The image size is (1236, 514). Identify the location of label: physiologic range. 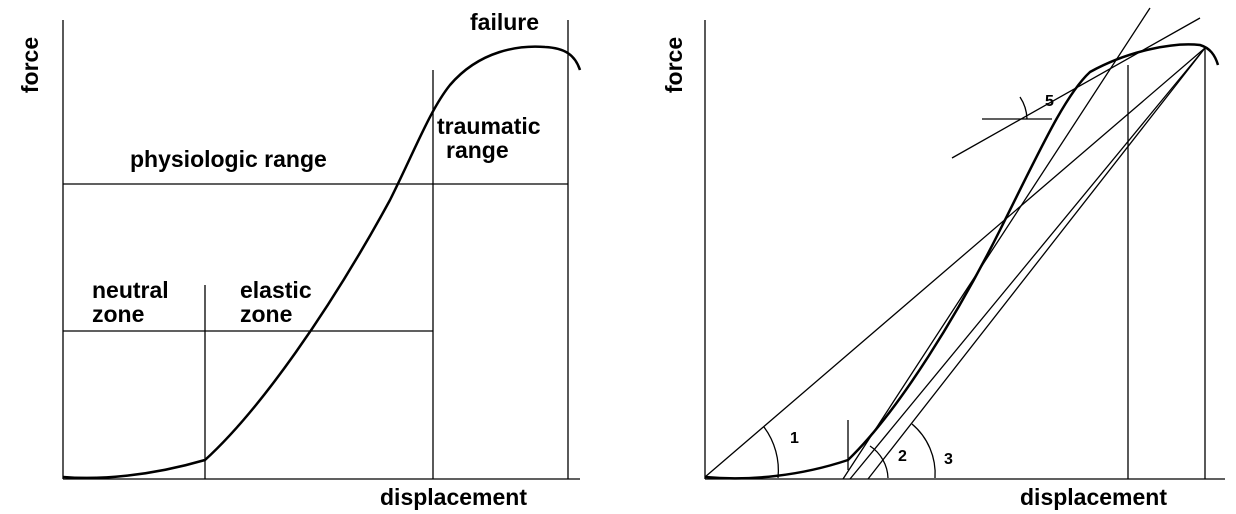
(228, 159).